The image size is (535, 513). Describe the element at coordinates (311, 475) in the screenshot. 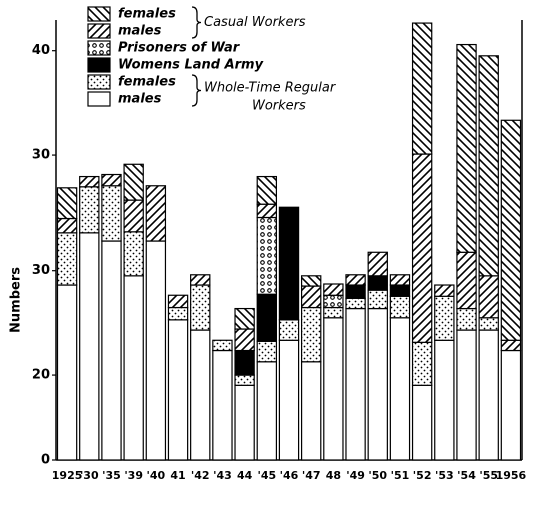

I see `x-tick-label: '47` at that location.